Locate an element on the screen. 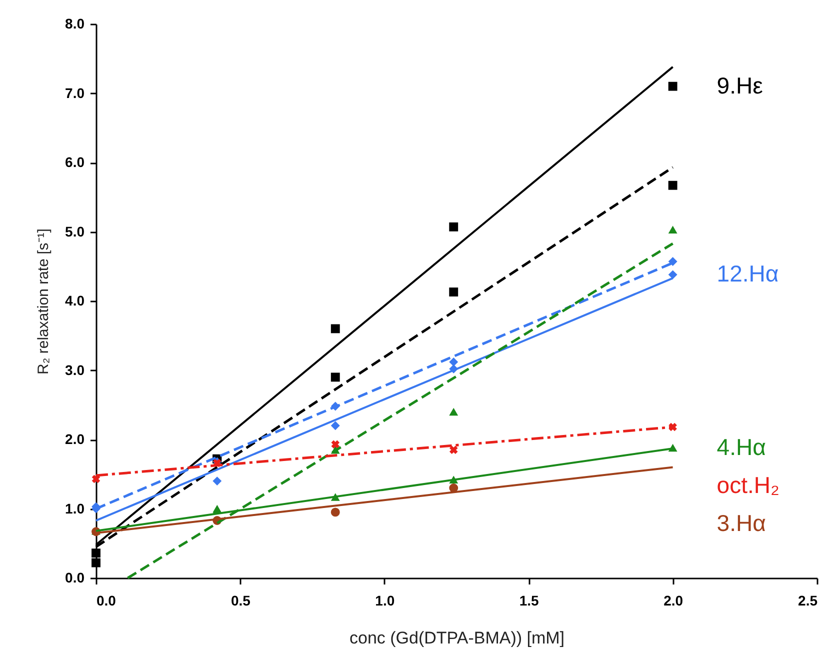 This screenshot has height=659, width=833. x-tick-label: 2.0 is located at coordinates (674, 600).